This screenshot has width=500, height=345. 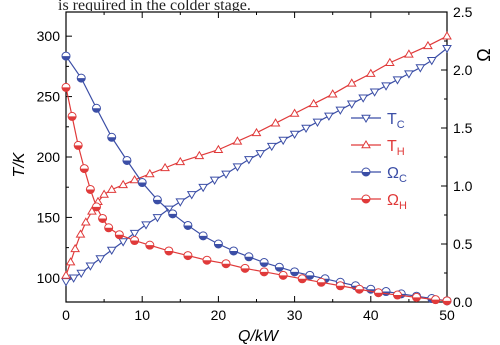 I want to click on x-tick-label: 10, so click(x=142, y=315).